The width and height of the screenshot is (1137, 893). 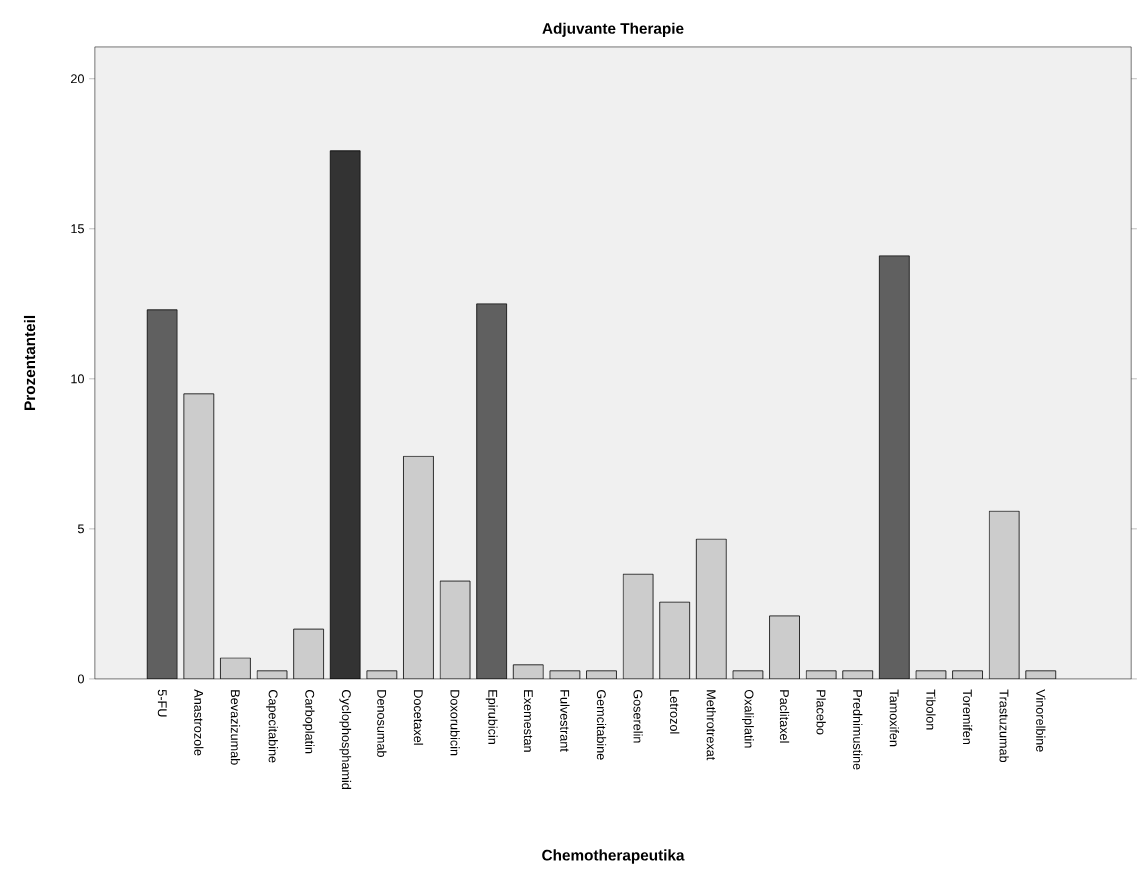 What do you see at coordinates (491, 717) in the screenshot?
I see `x-tick-label: Epirubicin` at bounding box center [491, 717].